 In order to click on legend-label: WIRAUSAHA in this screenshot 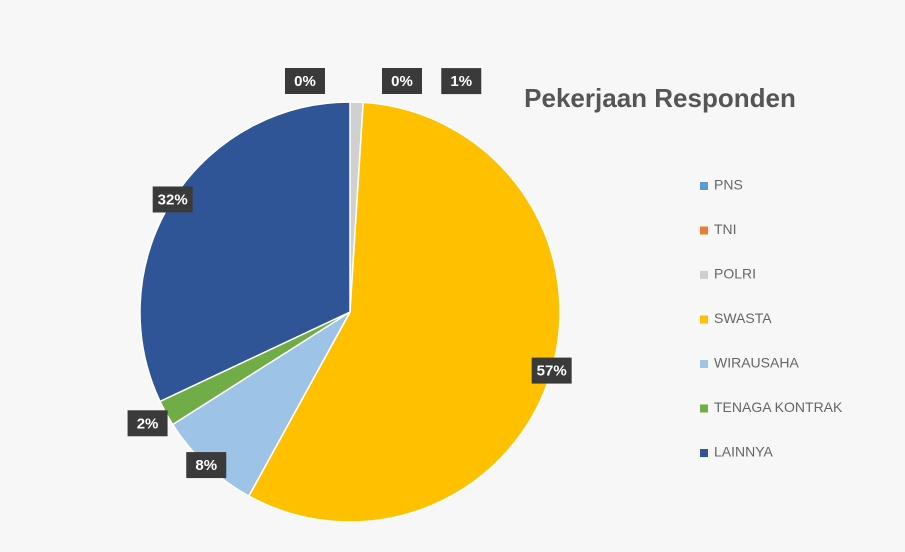, I will do `click(756, 363)`.